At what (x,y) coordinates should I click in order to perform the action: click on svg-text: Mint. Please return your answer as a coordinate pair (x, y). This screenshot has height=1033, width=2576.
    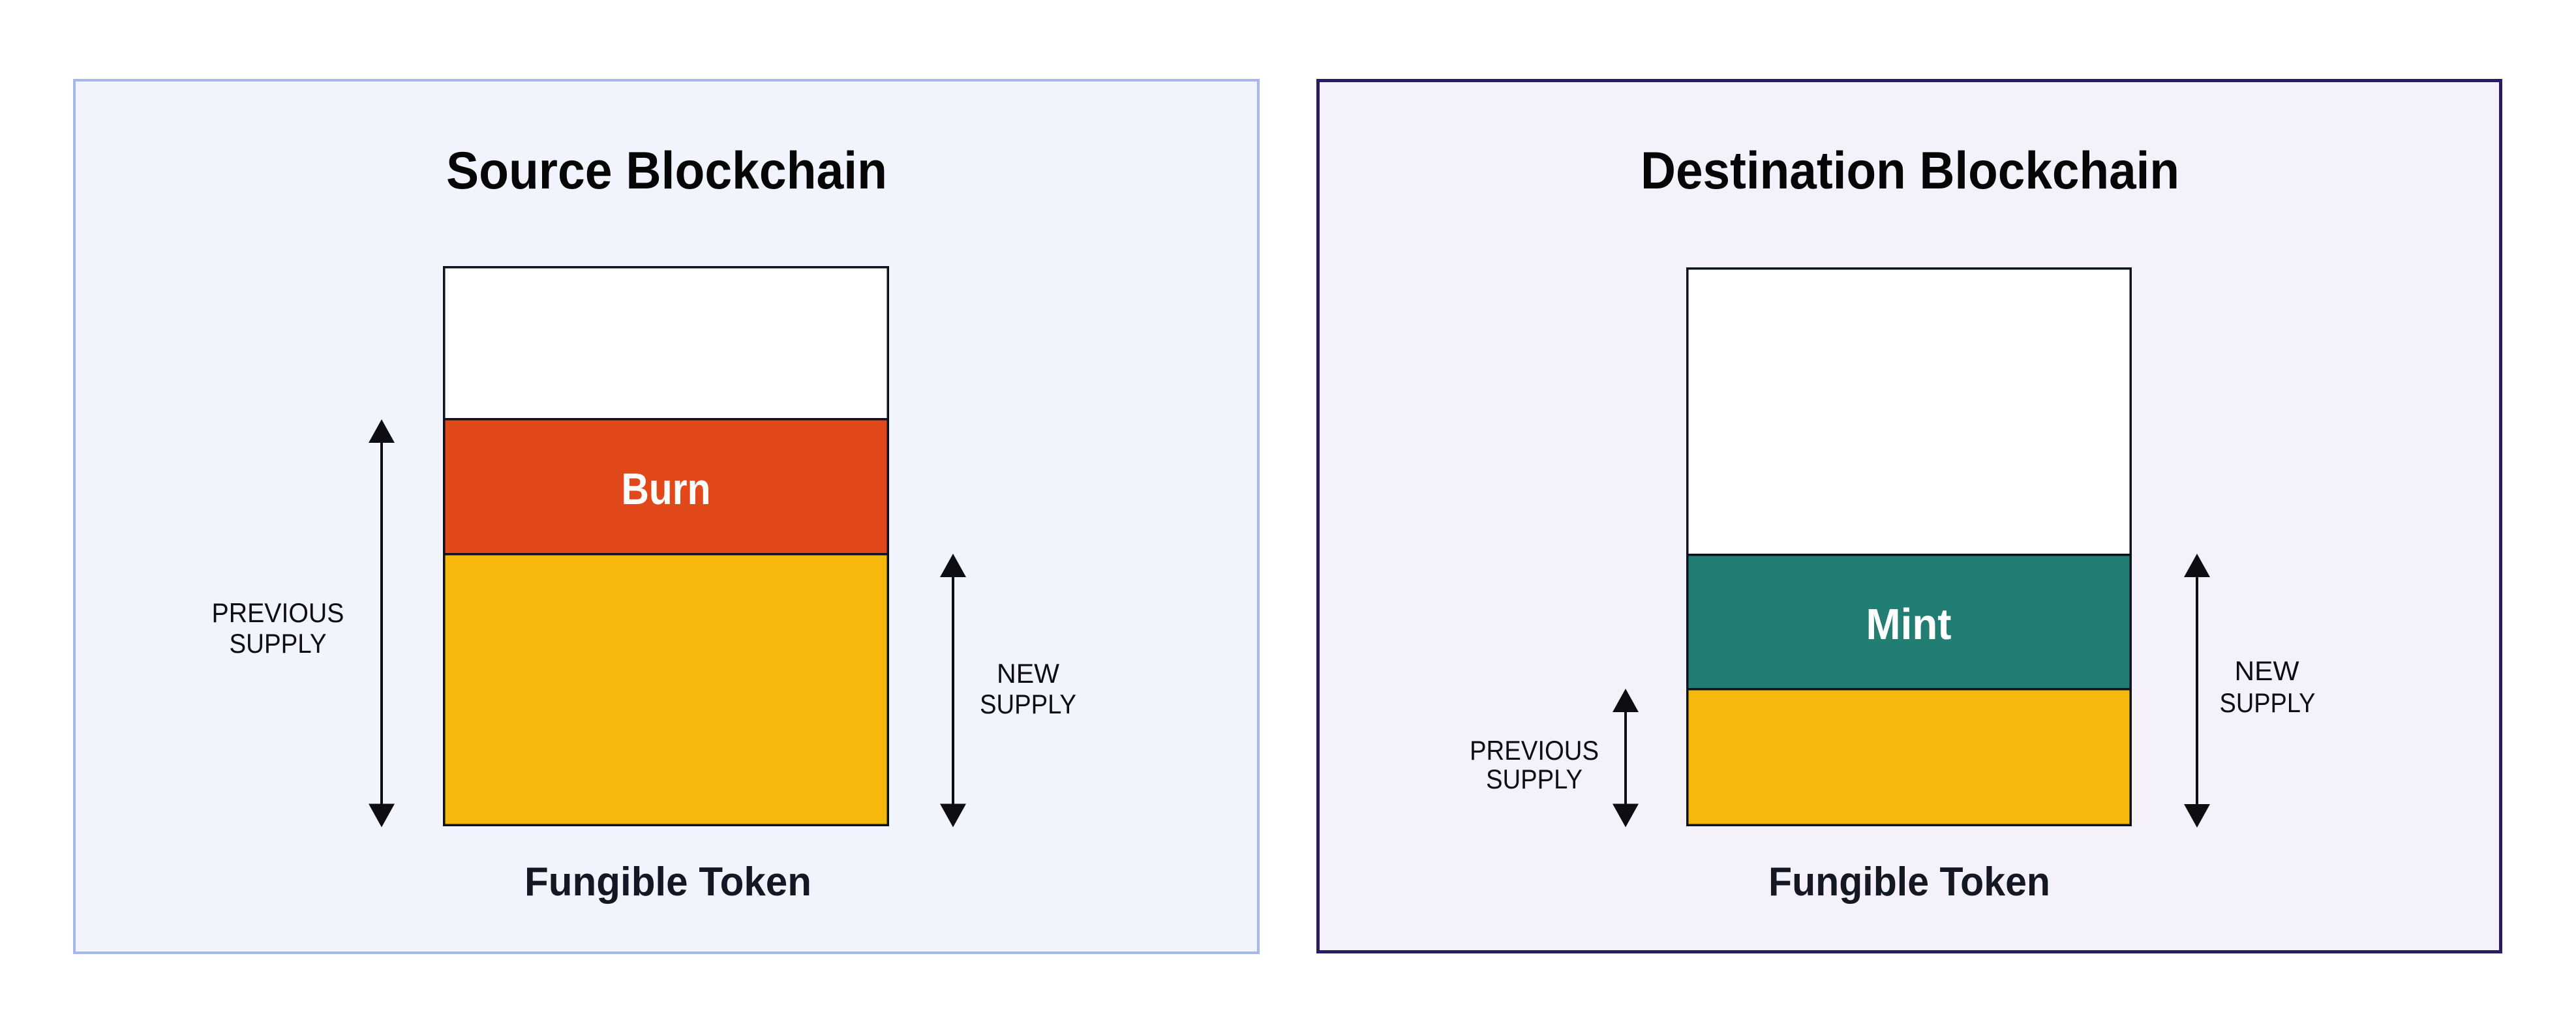
    Looking at the image, I should click on (1909, 624).